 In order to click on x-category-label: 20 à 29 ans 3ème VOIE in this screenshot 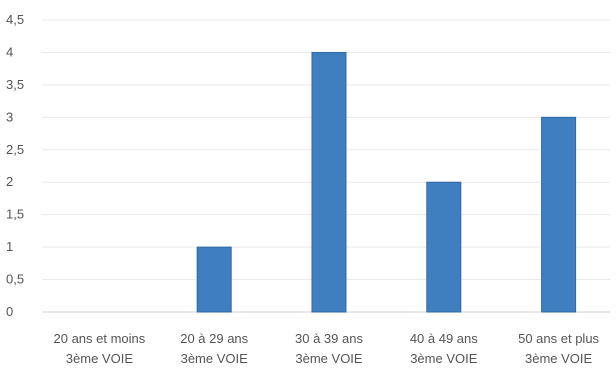, I will do `click(214, 348)`.